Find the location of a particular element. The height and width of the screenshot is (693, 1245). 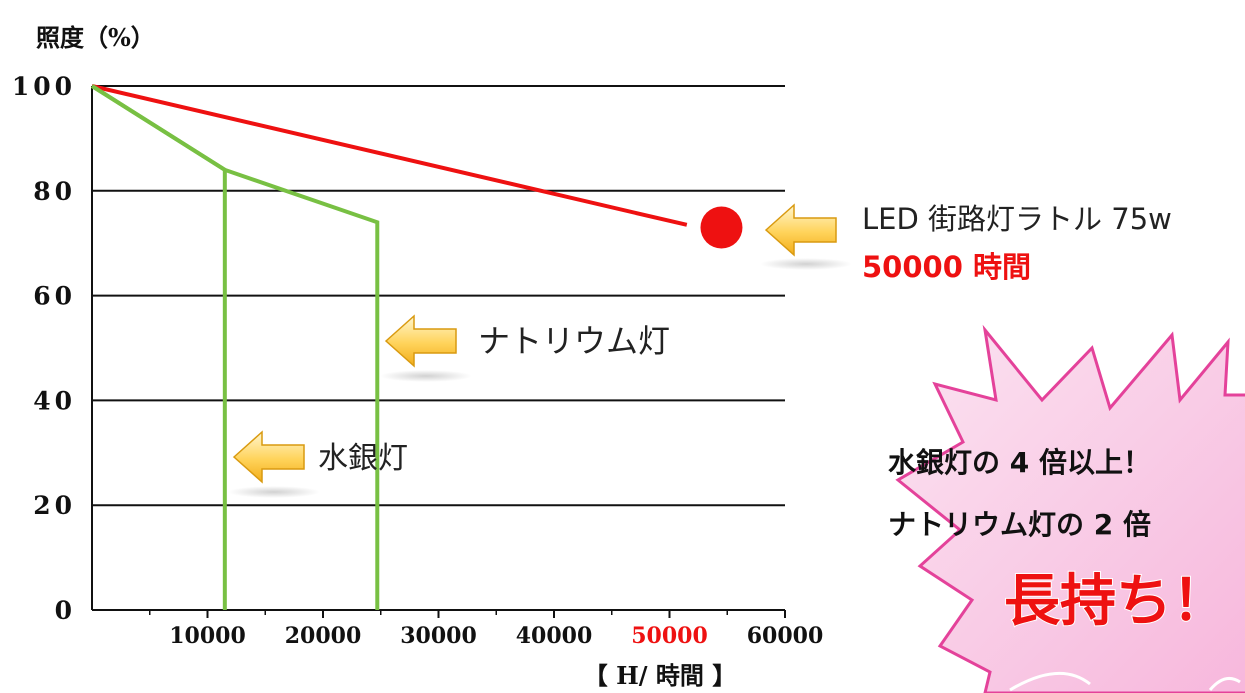

badge-line-2: ナトリウム灯の 2 倍 is located at coordinates (1019, 524).